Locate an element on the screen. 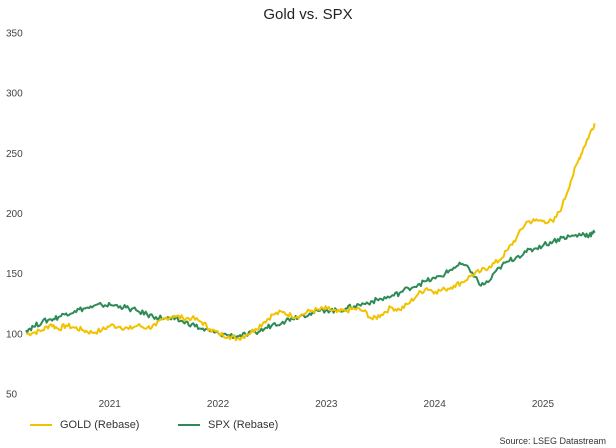 This screenshot has height=448, width=616. legend-swatch-spx is located at coordinates (189, 425).